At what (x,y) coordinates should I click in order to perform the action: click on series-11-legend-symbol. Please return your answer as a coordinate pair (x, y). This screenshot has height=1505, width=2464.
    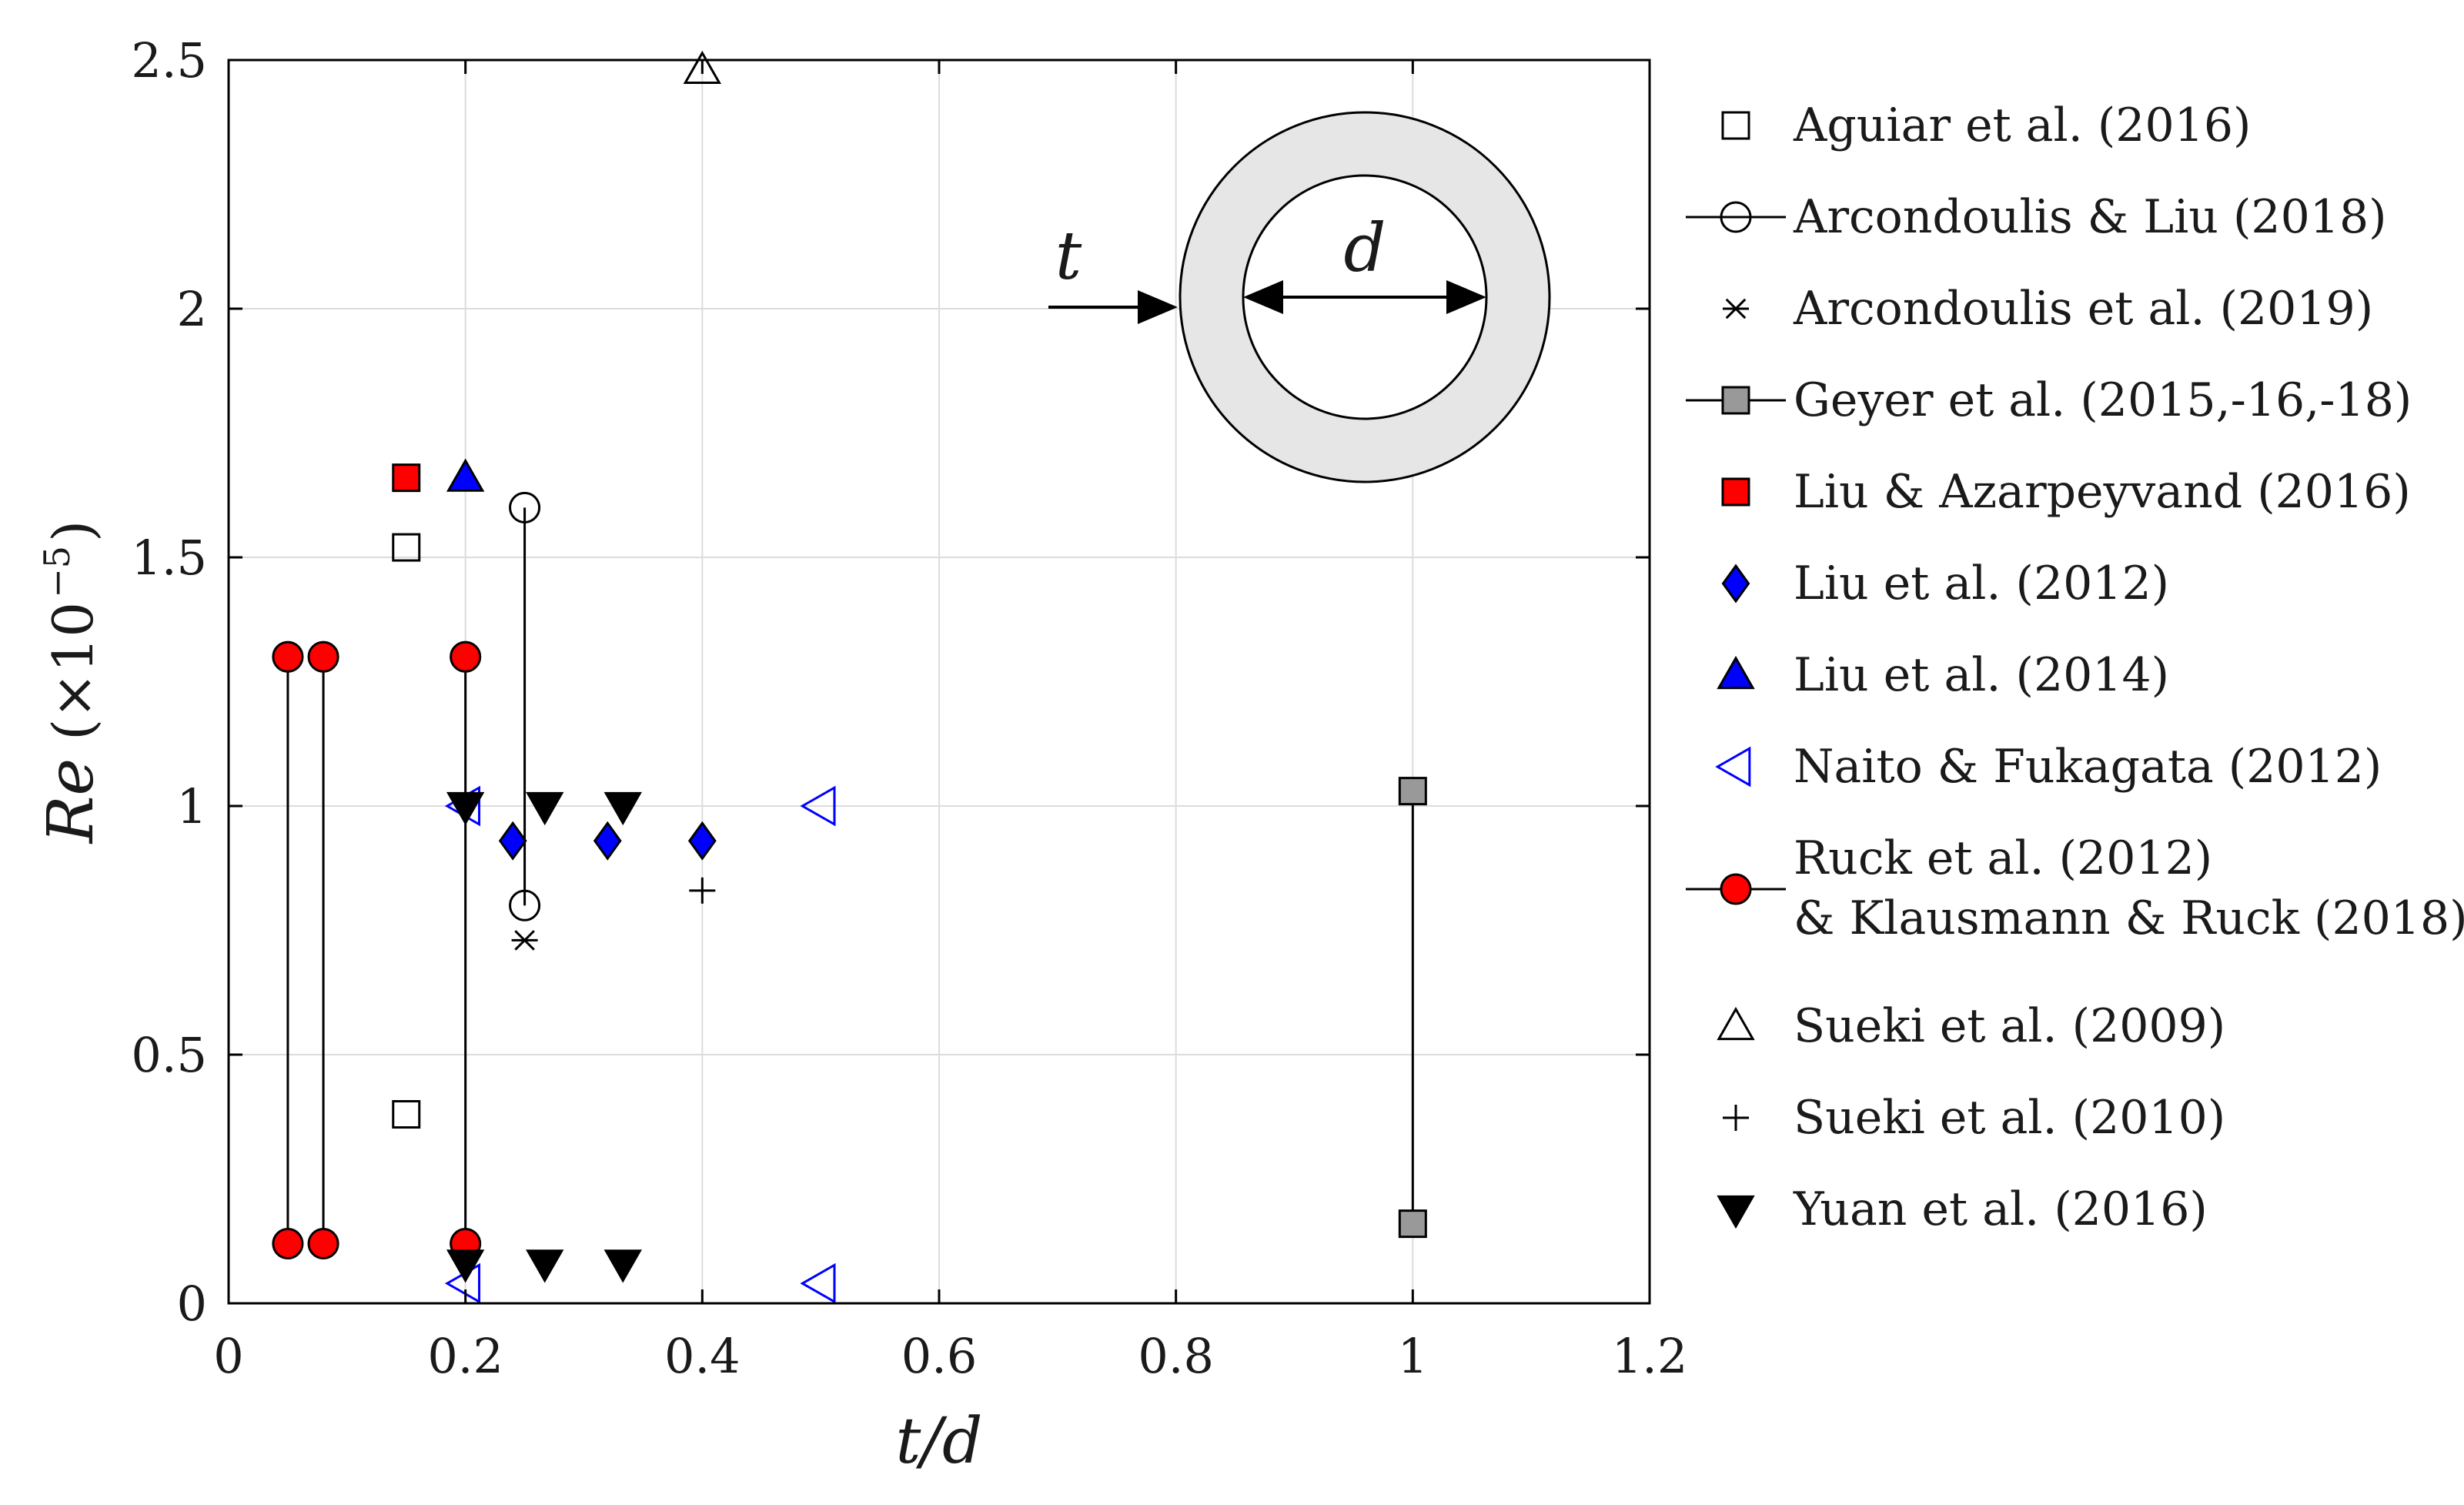
    Looking at the image, I should click on (1736, 1212).